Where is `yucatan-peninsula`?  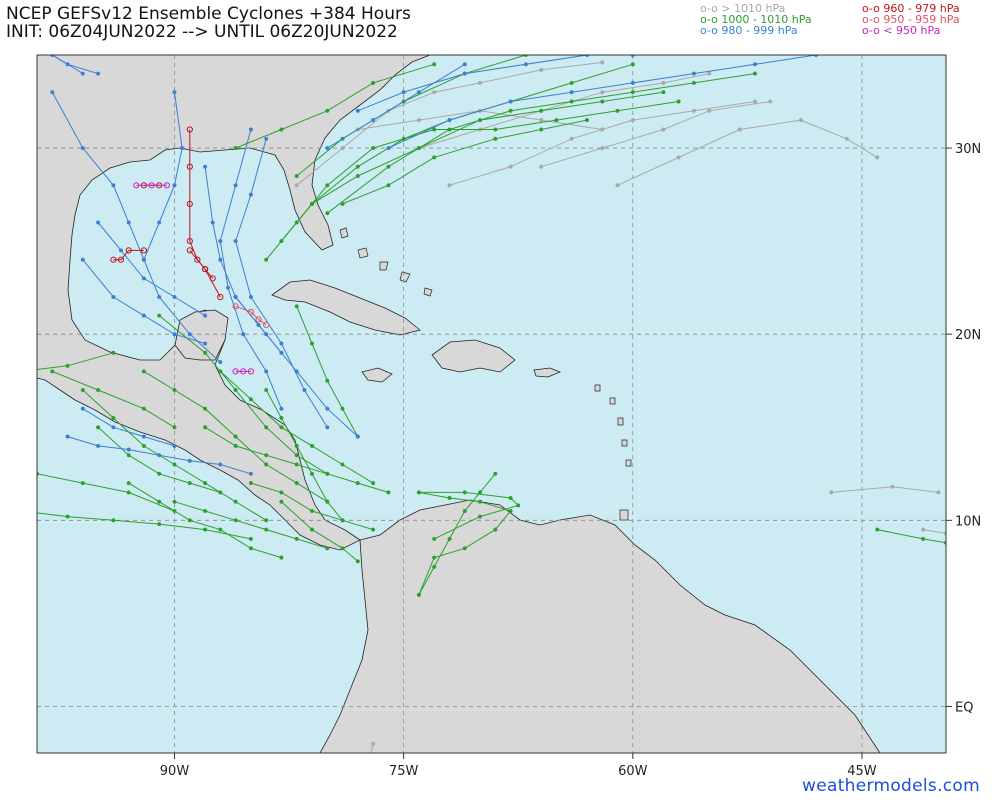
yucatan-peninsula is located at coordinates (201, 335).